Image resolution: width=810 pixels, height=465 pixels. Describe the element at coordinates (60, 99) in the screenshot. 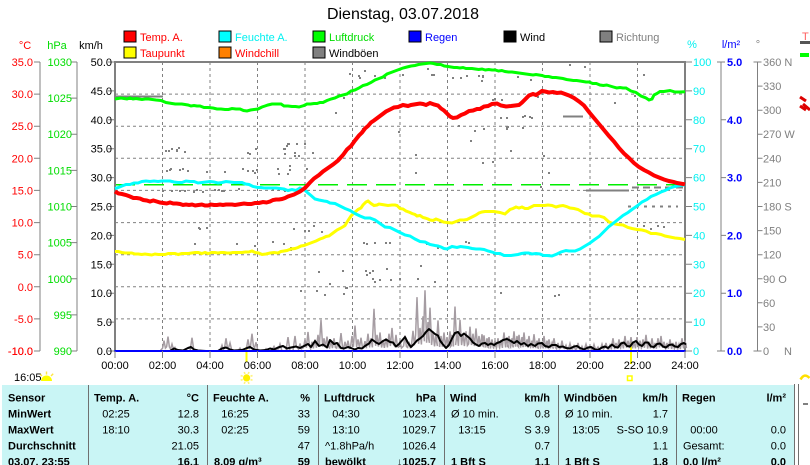

I see `svg-text: 1025` at that location.